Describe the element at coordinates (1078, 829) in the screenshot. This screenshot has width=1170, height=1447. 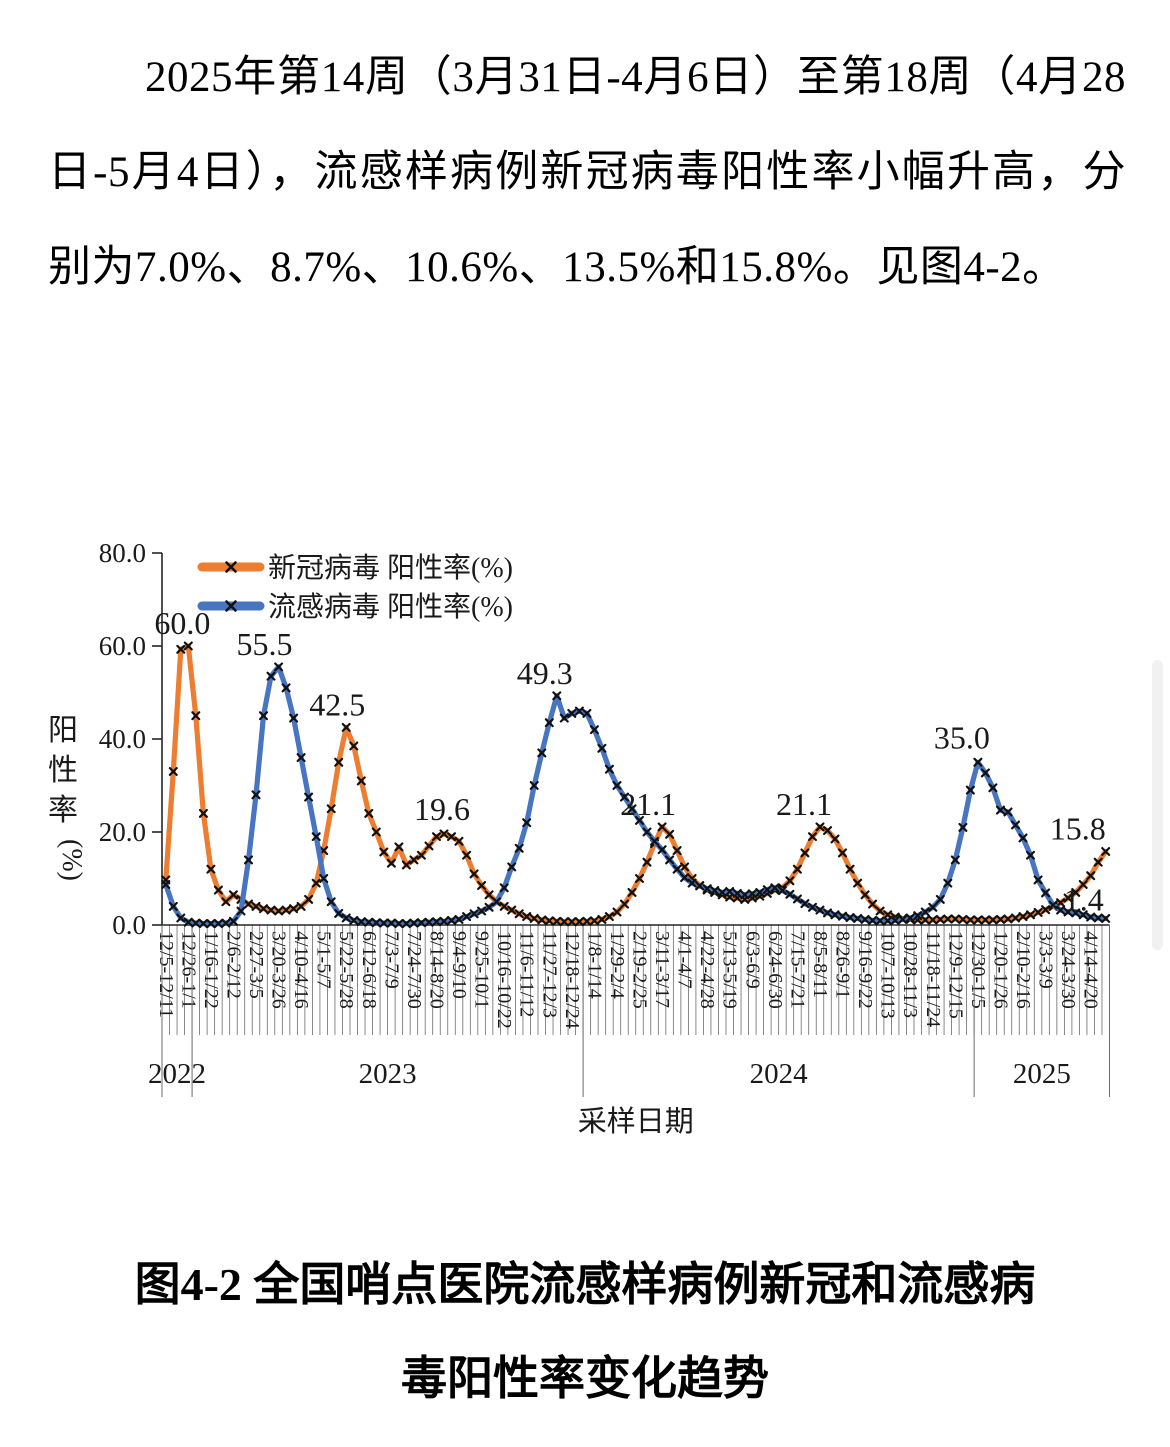
I see `svg-text: 15.8` at that location.